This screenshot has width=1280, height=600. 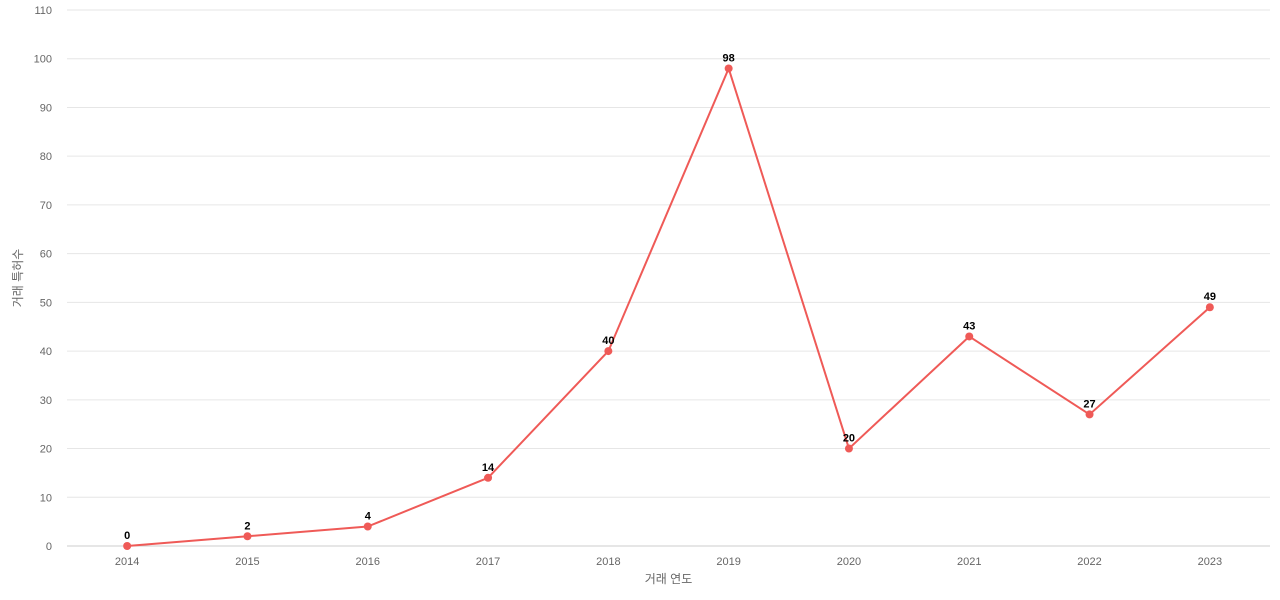 I want to click on y-tick-label: 60, so click(x=46, y=255).